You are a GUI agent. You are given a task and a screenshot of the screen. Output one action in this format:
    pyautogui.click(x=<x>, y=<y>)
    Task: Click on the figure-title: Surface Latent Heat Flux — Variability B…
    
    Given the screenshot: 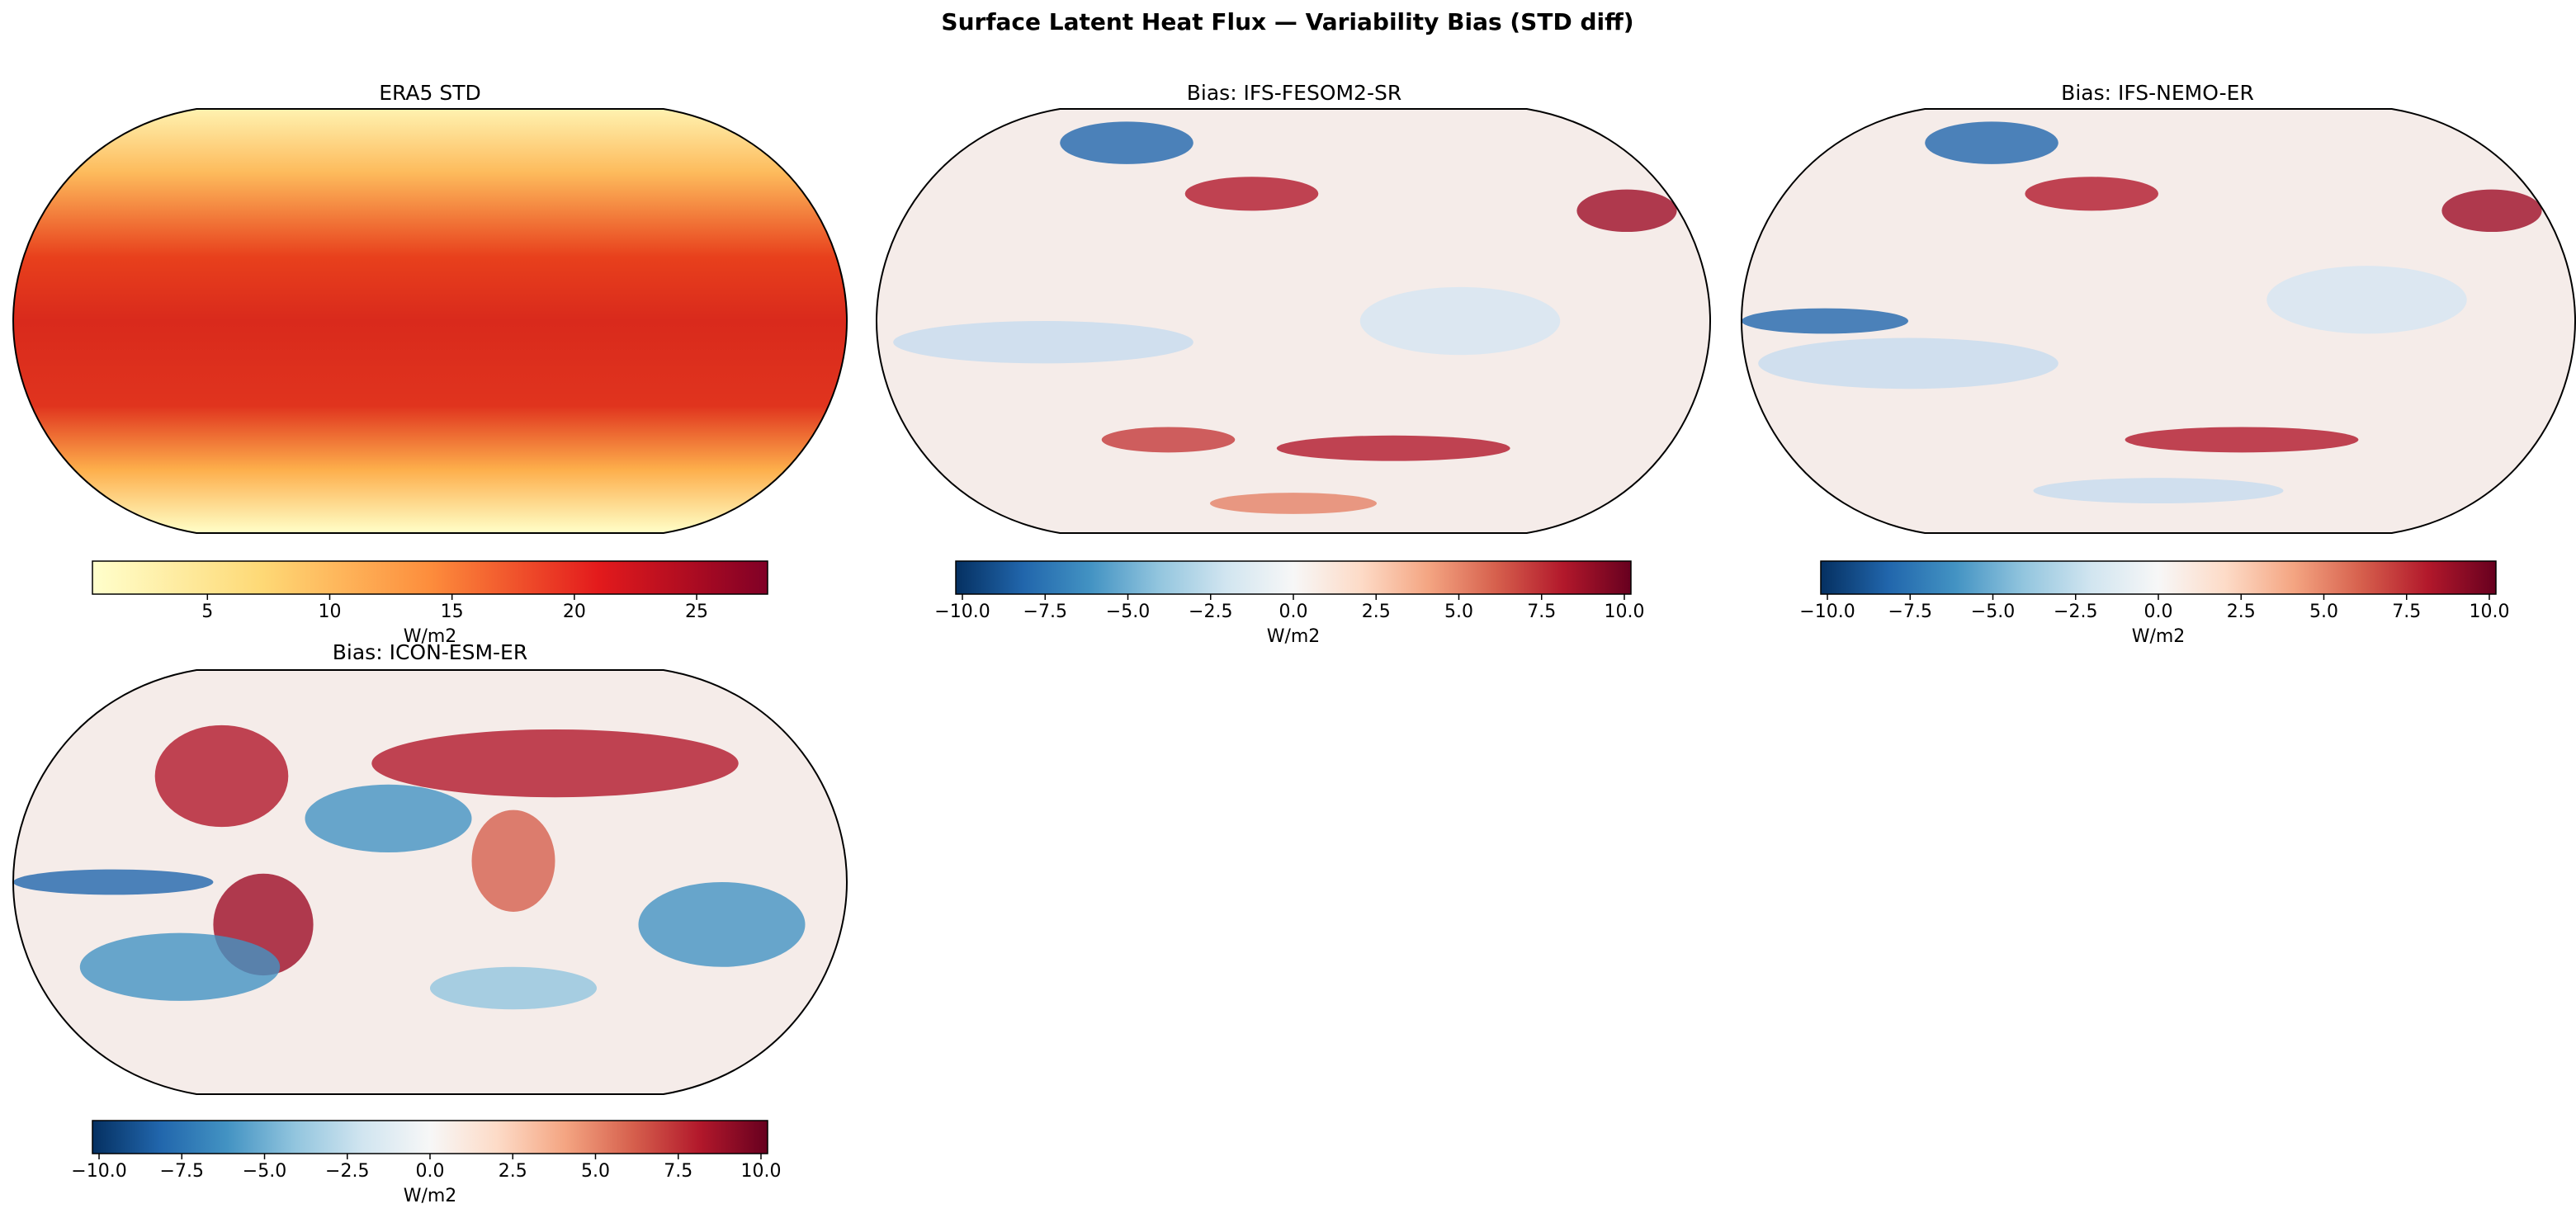 What is the action you would take?
    pyautogui.click(x=1287, y=21)
    